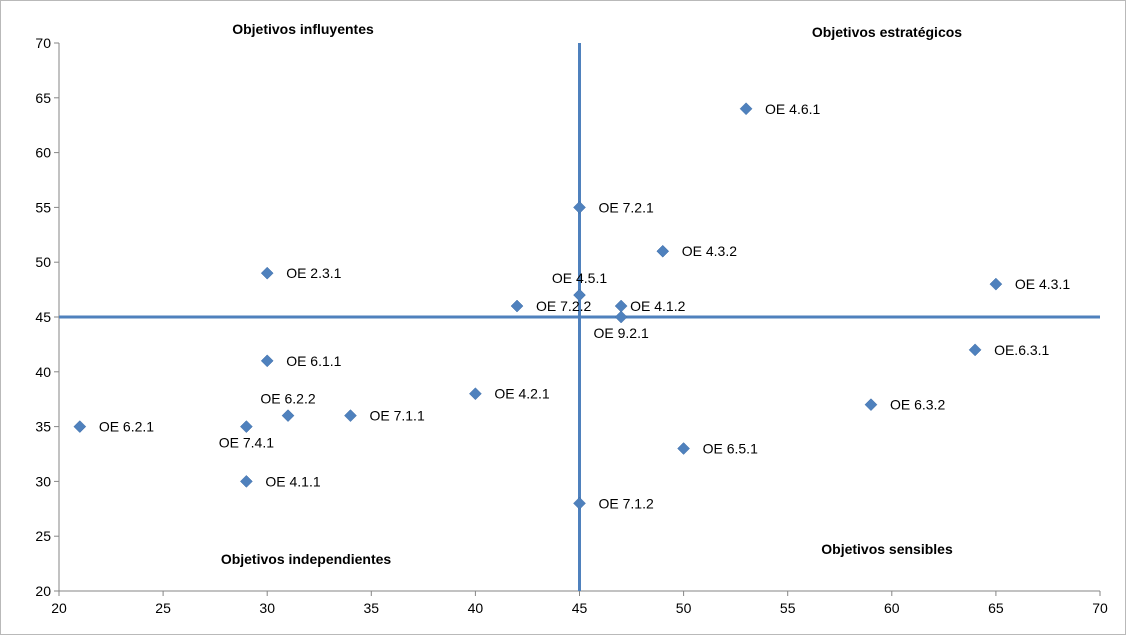  I want to click on x-tick-label: 50, so click(684, 608).